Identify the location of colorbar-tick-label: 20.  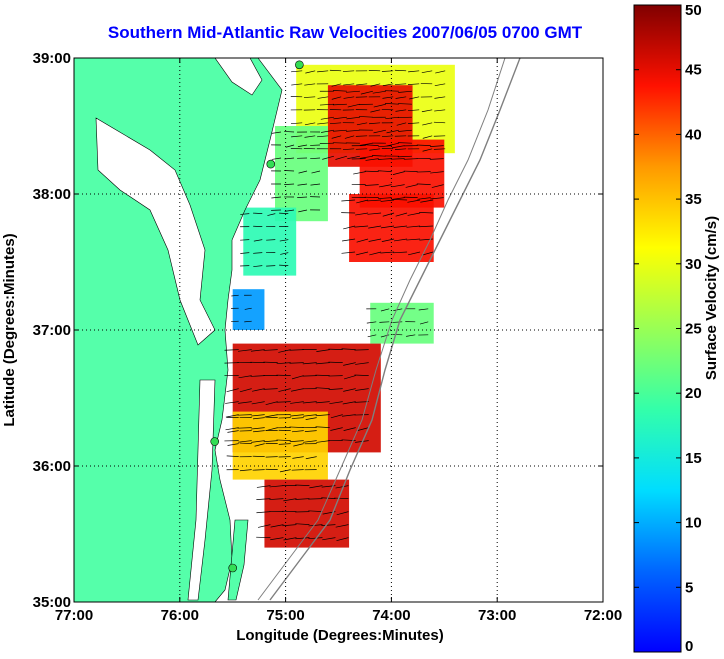
(693, 393).